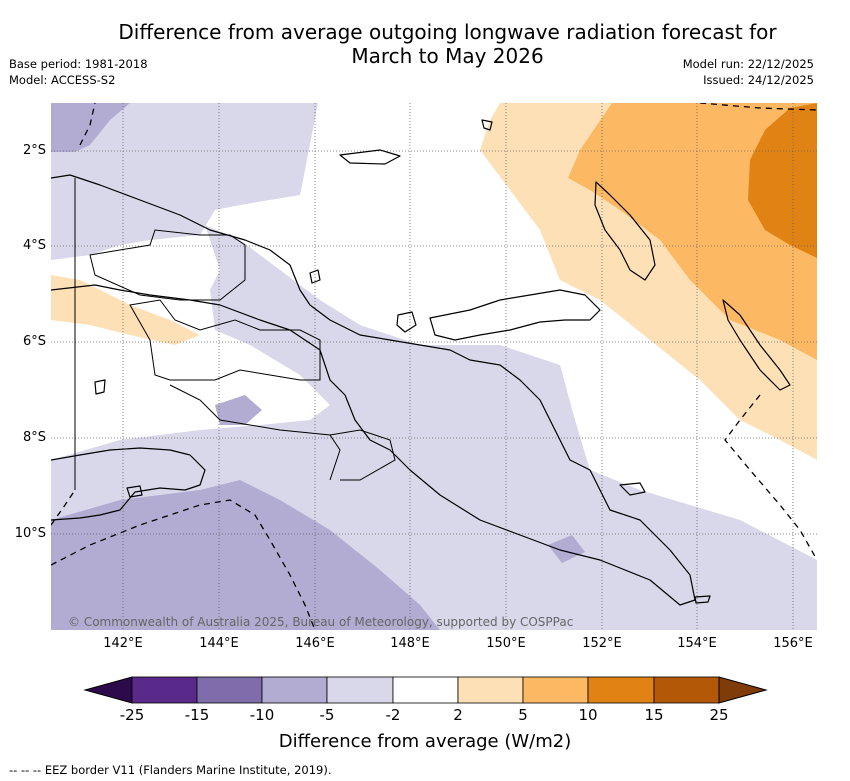 The image size is (850, 781). I want to click on lat-label-4s: 4°S, so click(34, 245).